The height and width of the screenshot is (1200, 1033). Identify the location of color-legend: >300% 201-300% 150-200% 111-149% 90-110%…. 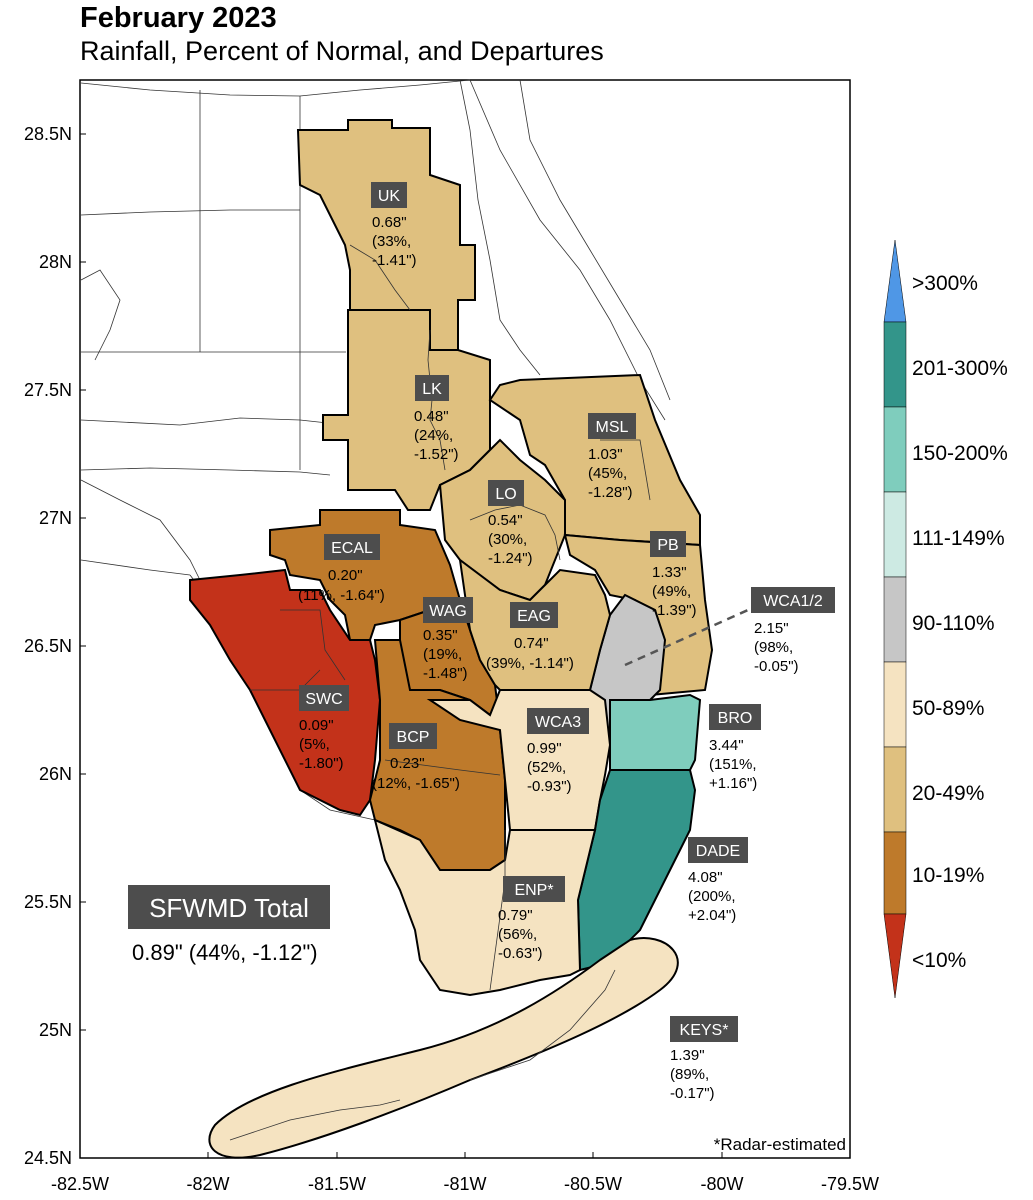
(945, 619).